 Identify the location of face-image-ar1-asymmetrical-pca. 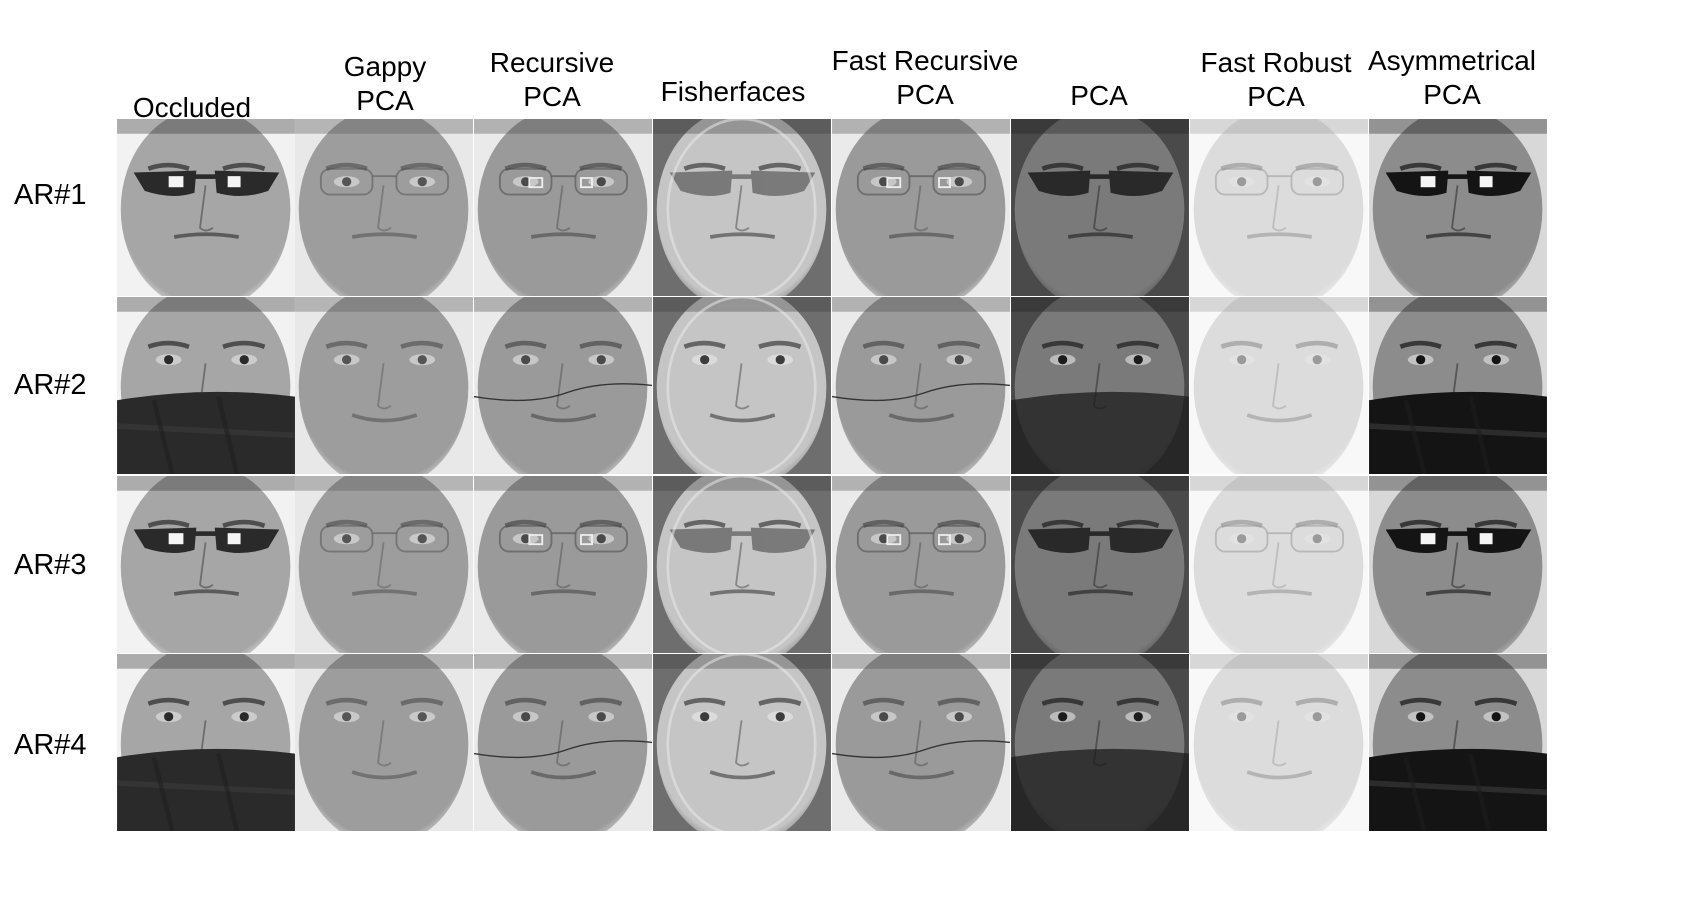
(1458, 207).